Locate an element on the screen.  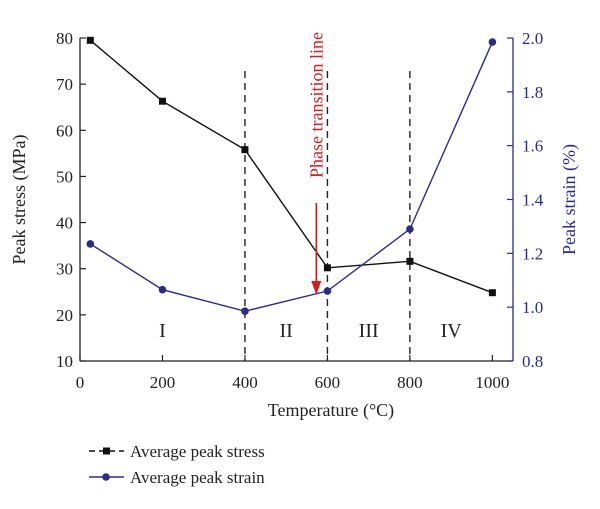
y-axis-left-title: Peak stress (MPa) is located at coordinates (19, 200).